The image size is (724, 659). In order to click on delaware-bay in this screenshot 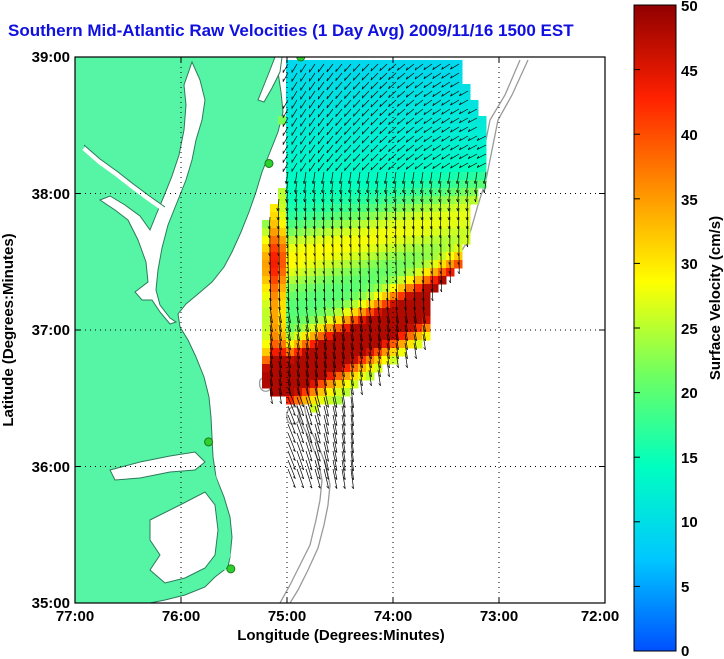, I will do `click(270, 80)`.